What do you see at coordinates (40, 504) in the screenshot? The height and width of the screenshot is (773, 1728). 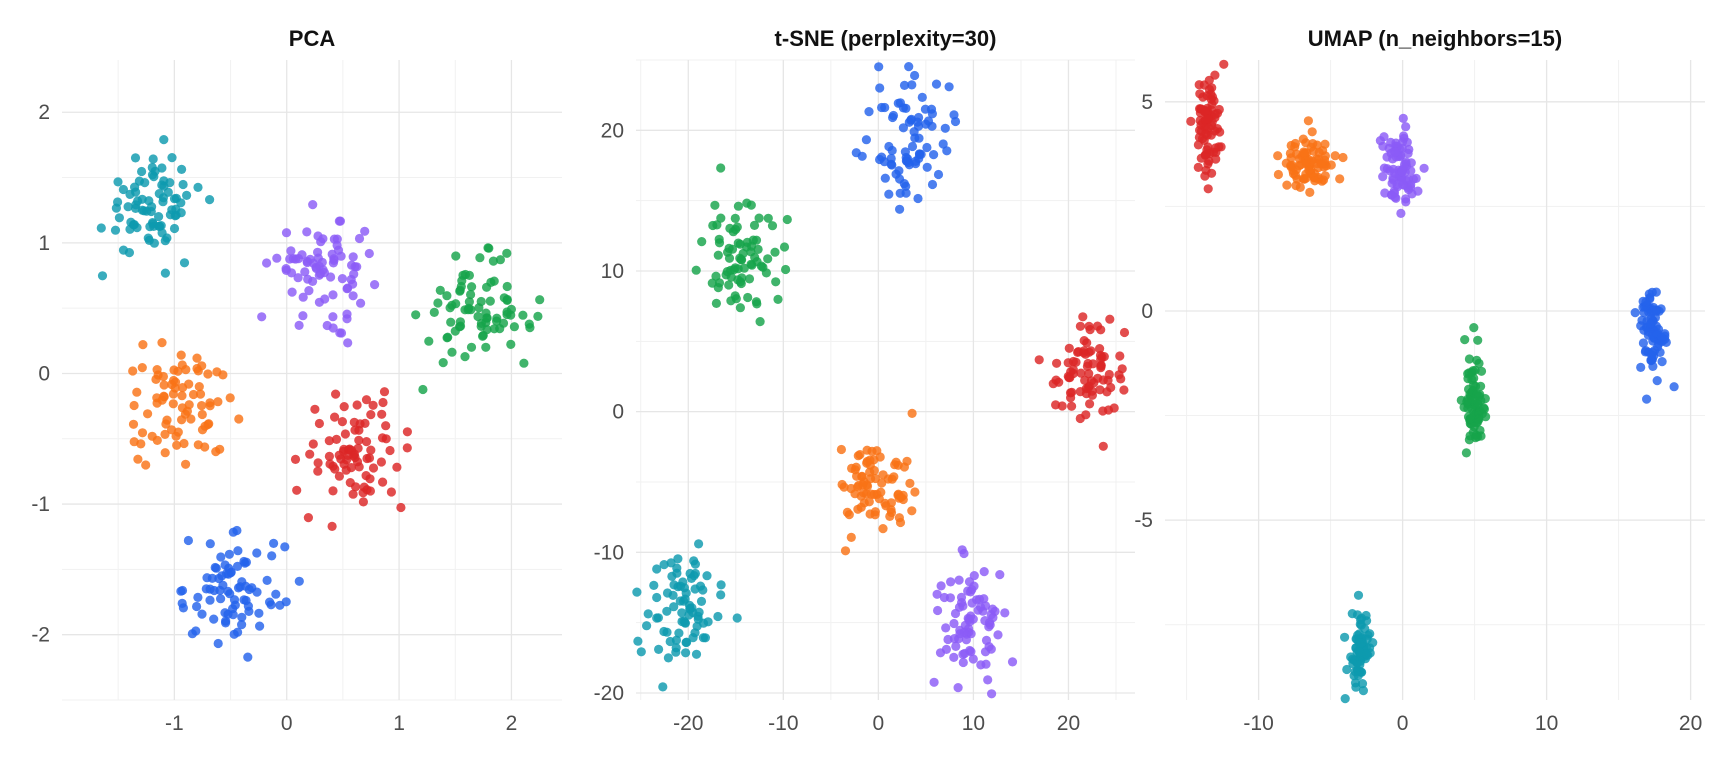 I see `y-tick-label: -1` at bounding box center [40, 504].